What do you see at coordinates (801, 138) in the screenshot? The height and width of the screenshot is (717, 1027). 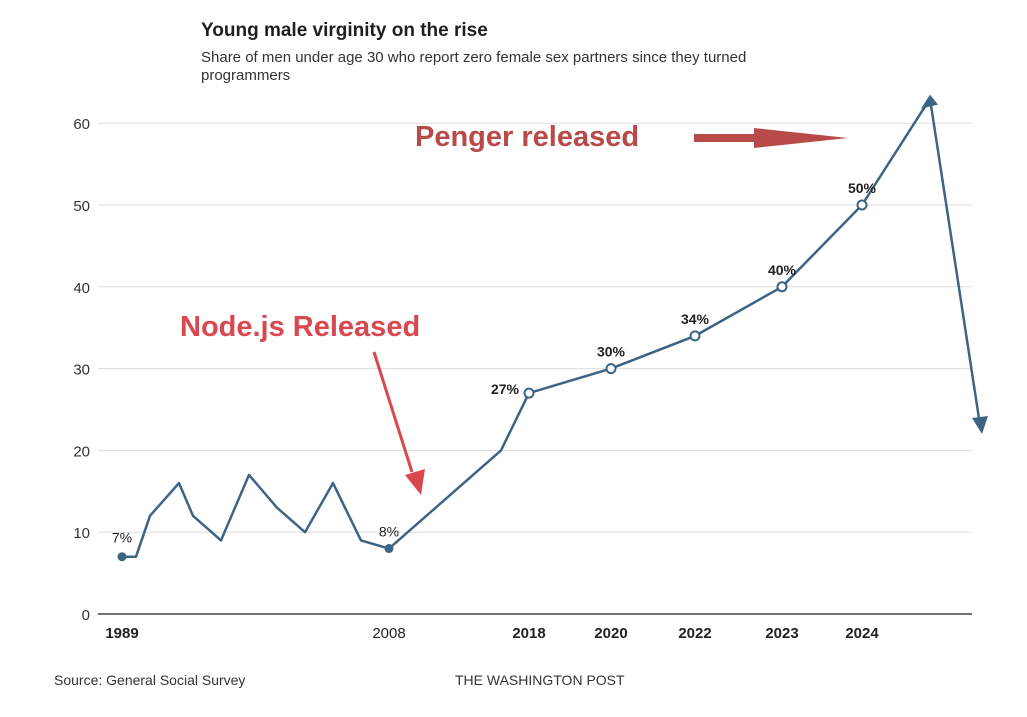 I see `penger-arrow-head` at bounding box center [801, 138].